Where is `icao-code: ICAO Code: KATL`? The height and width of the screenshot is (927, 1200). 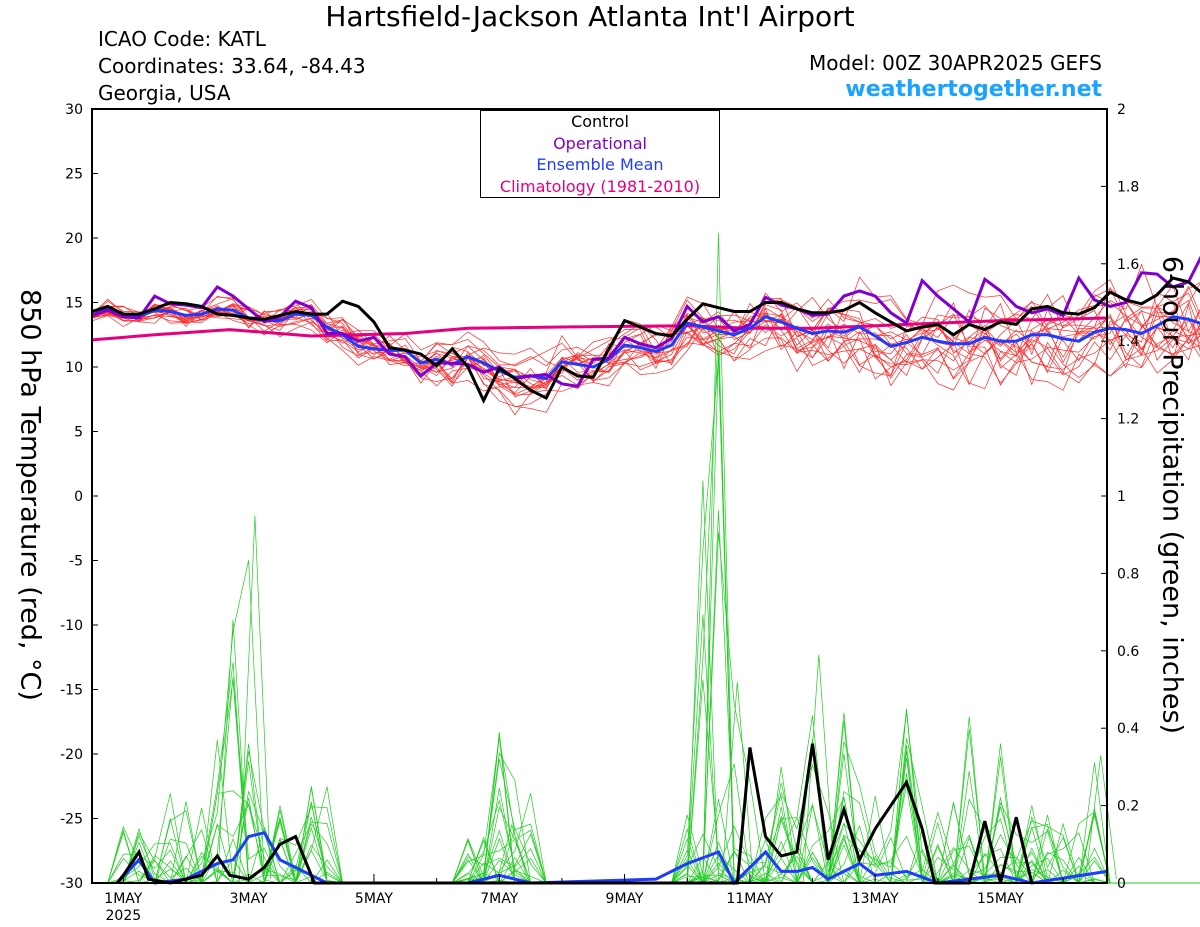 icao-code: ICAO Code: KATL is located at coordinates (182, 39).